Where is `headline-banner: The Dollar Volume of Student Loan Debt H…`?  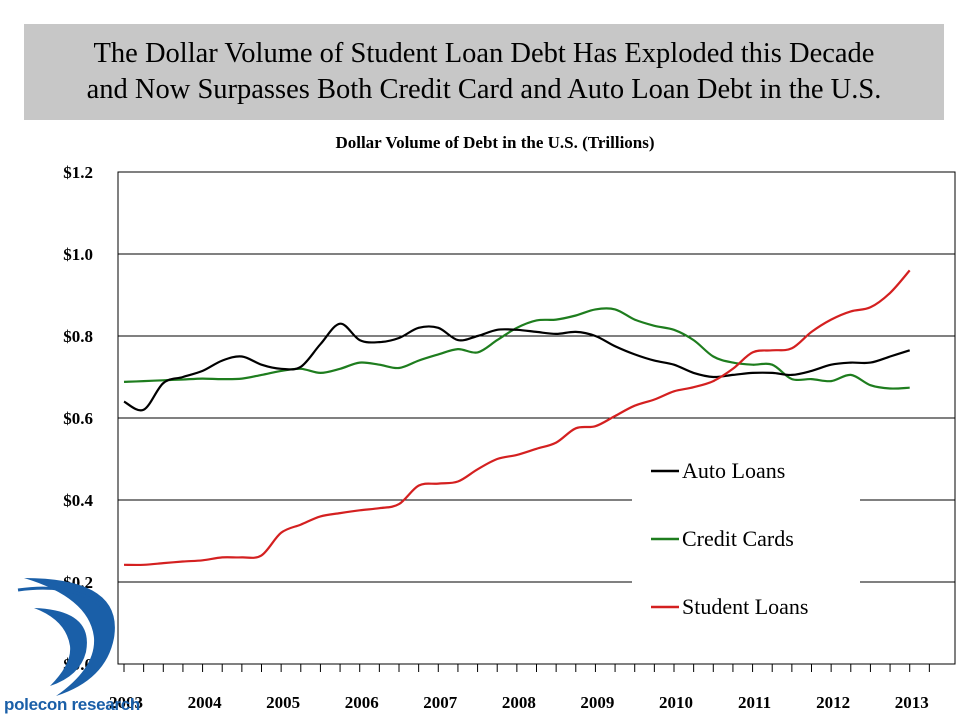
headline-banner: The Dollar Volume of Student Loan Debt H… is located at coordinates (484, 72).